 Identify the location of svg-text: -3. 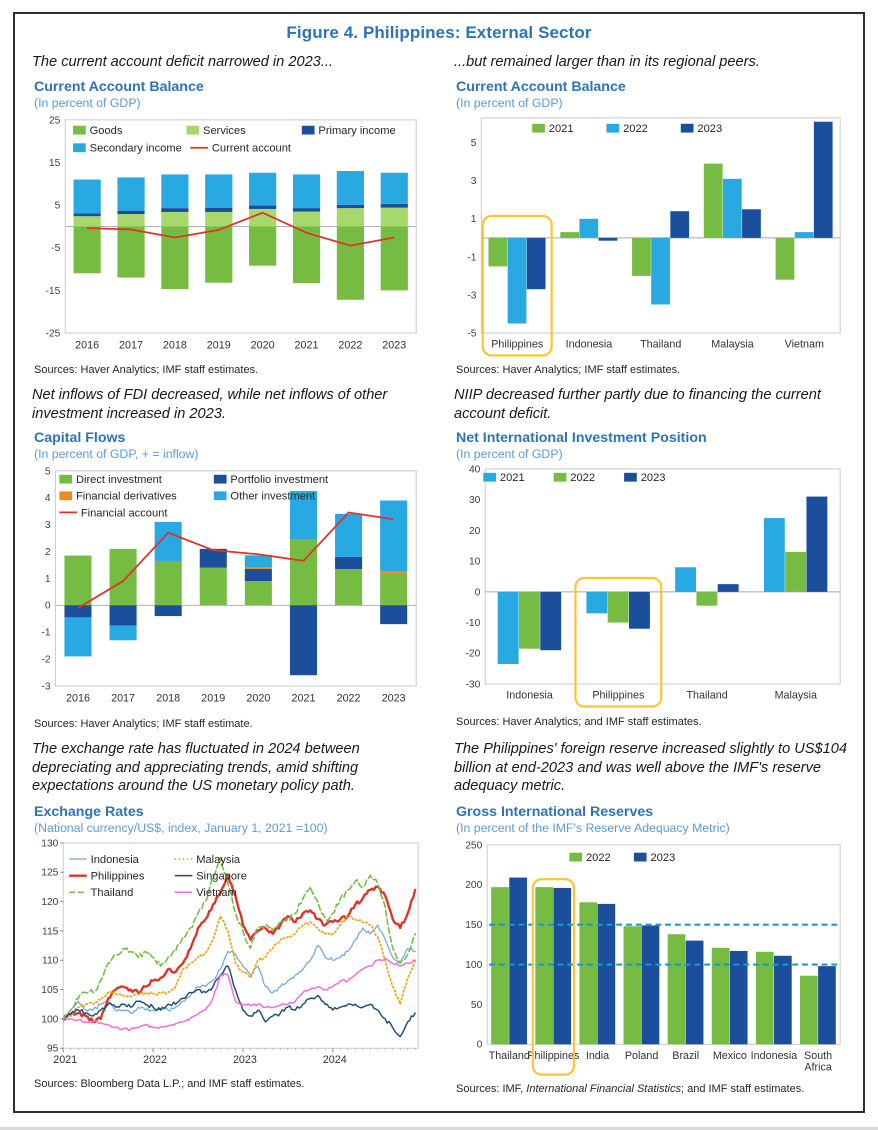
(471, 295).